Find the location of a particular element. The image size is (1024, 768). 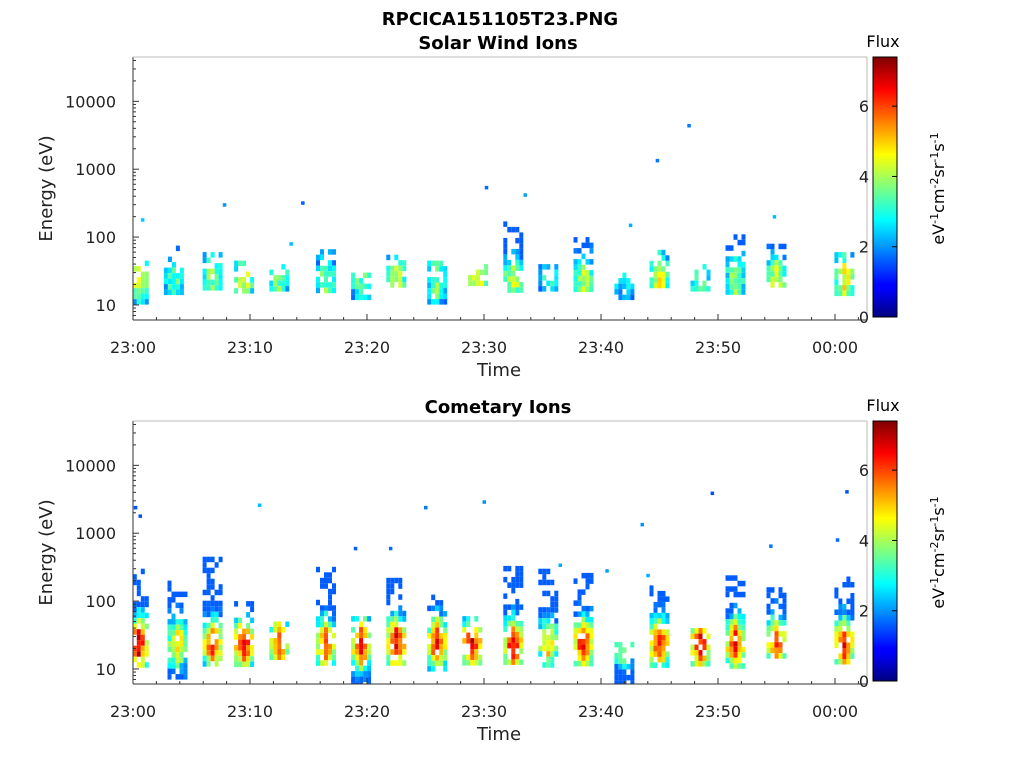

colorbar-title: Flux is located at coordinates (882, 405).